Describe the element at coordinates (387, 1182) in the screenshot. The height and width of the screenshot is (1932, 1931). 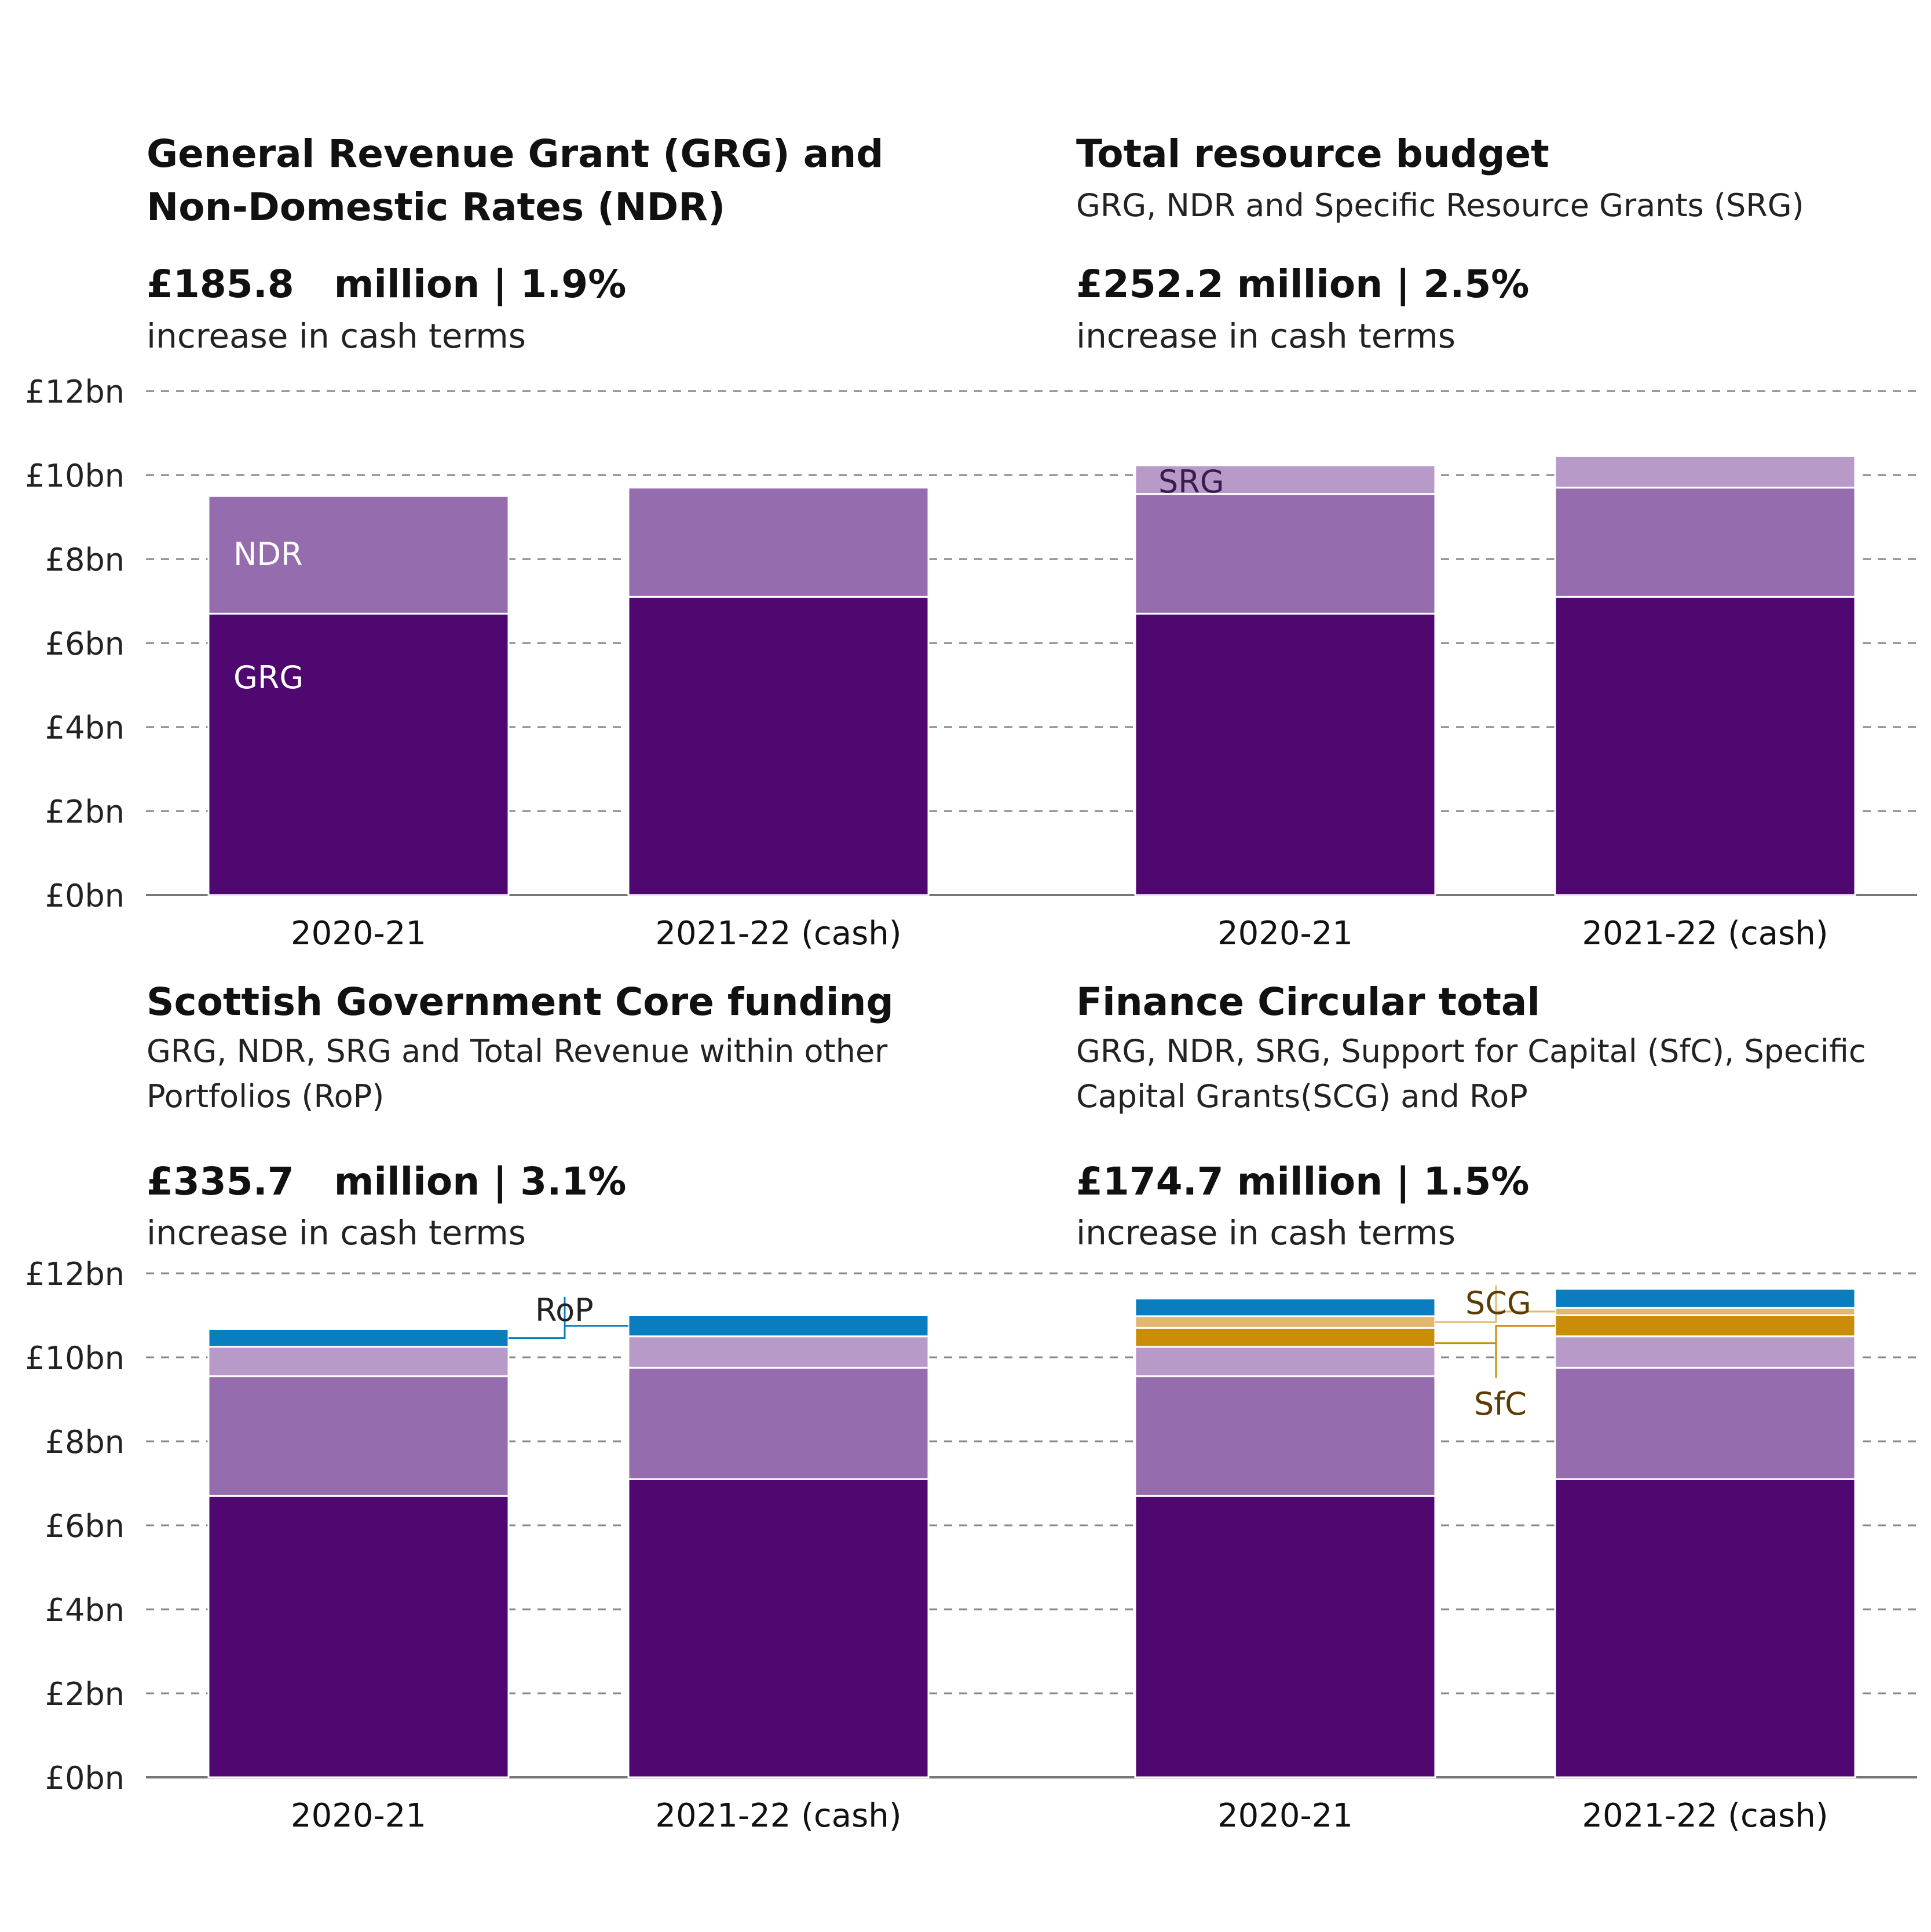
I see `panel-stat: £335.7 million | 3.1%` at that location.